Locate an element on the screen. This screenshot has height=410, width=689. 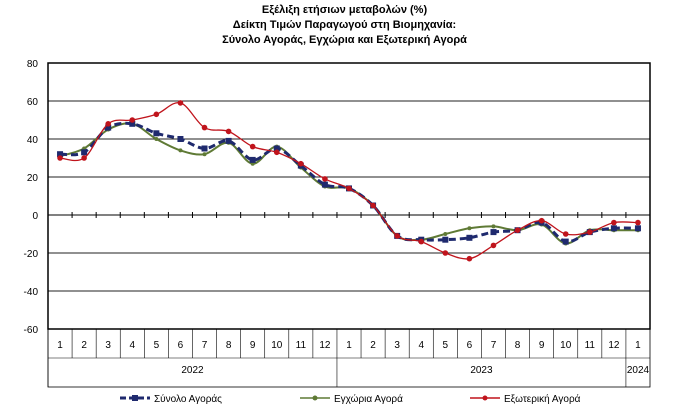
y-tick-label: 0 is located at coordinates (35, 216).